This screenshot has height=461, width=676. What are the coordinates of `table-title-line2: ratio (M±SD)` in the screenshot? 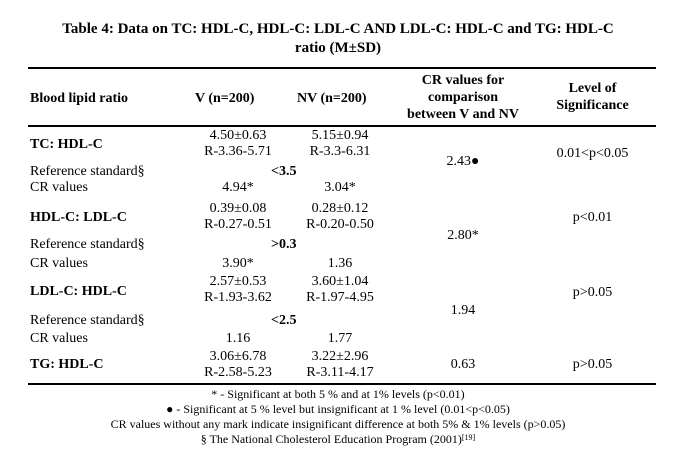 It's located at (338, 48).